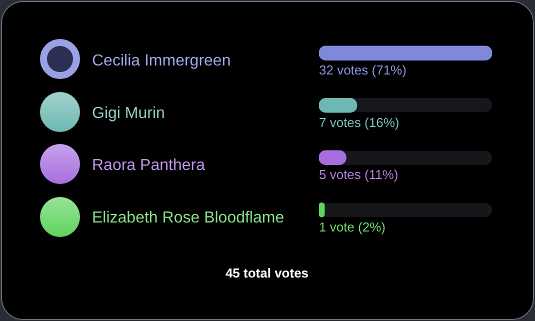 Image resolution: width=535 pixels, height=321 pixels. Describe the element at coordinates (359, 122) in the screenshot. I see `data-label: 7 votes (16%)` at that location.